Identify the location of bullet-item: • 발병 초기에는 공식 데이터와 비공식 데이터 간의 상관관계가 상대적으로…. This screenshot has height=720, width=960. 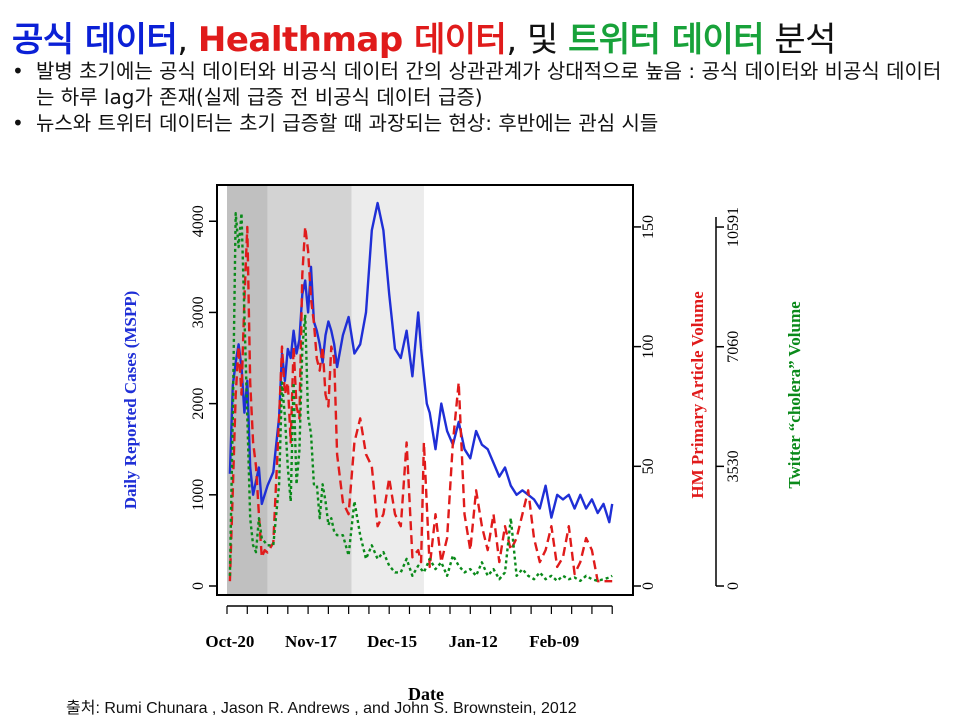
(482, 84).